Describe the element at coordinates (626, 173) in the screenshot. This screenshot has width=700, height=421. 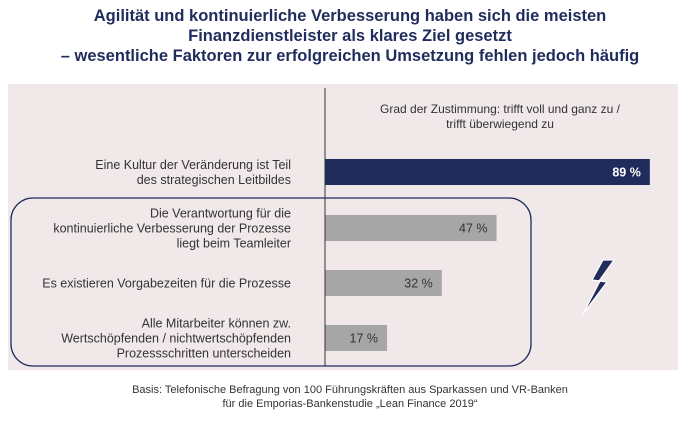
I see `bar-value-label: 89 %` at that location.